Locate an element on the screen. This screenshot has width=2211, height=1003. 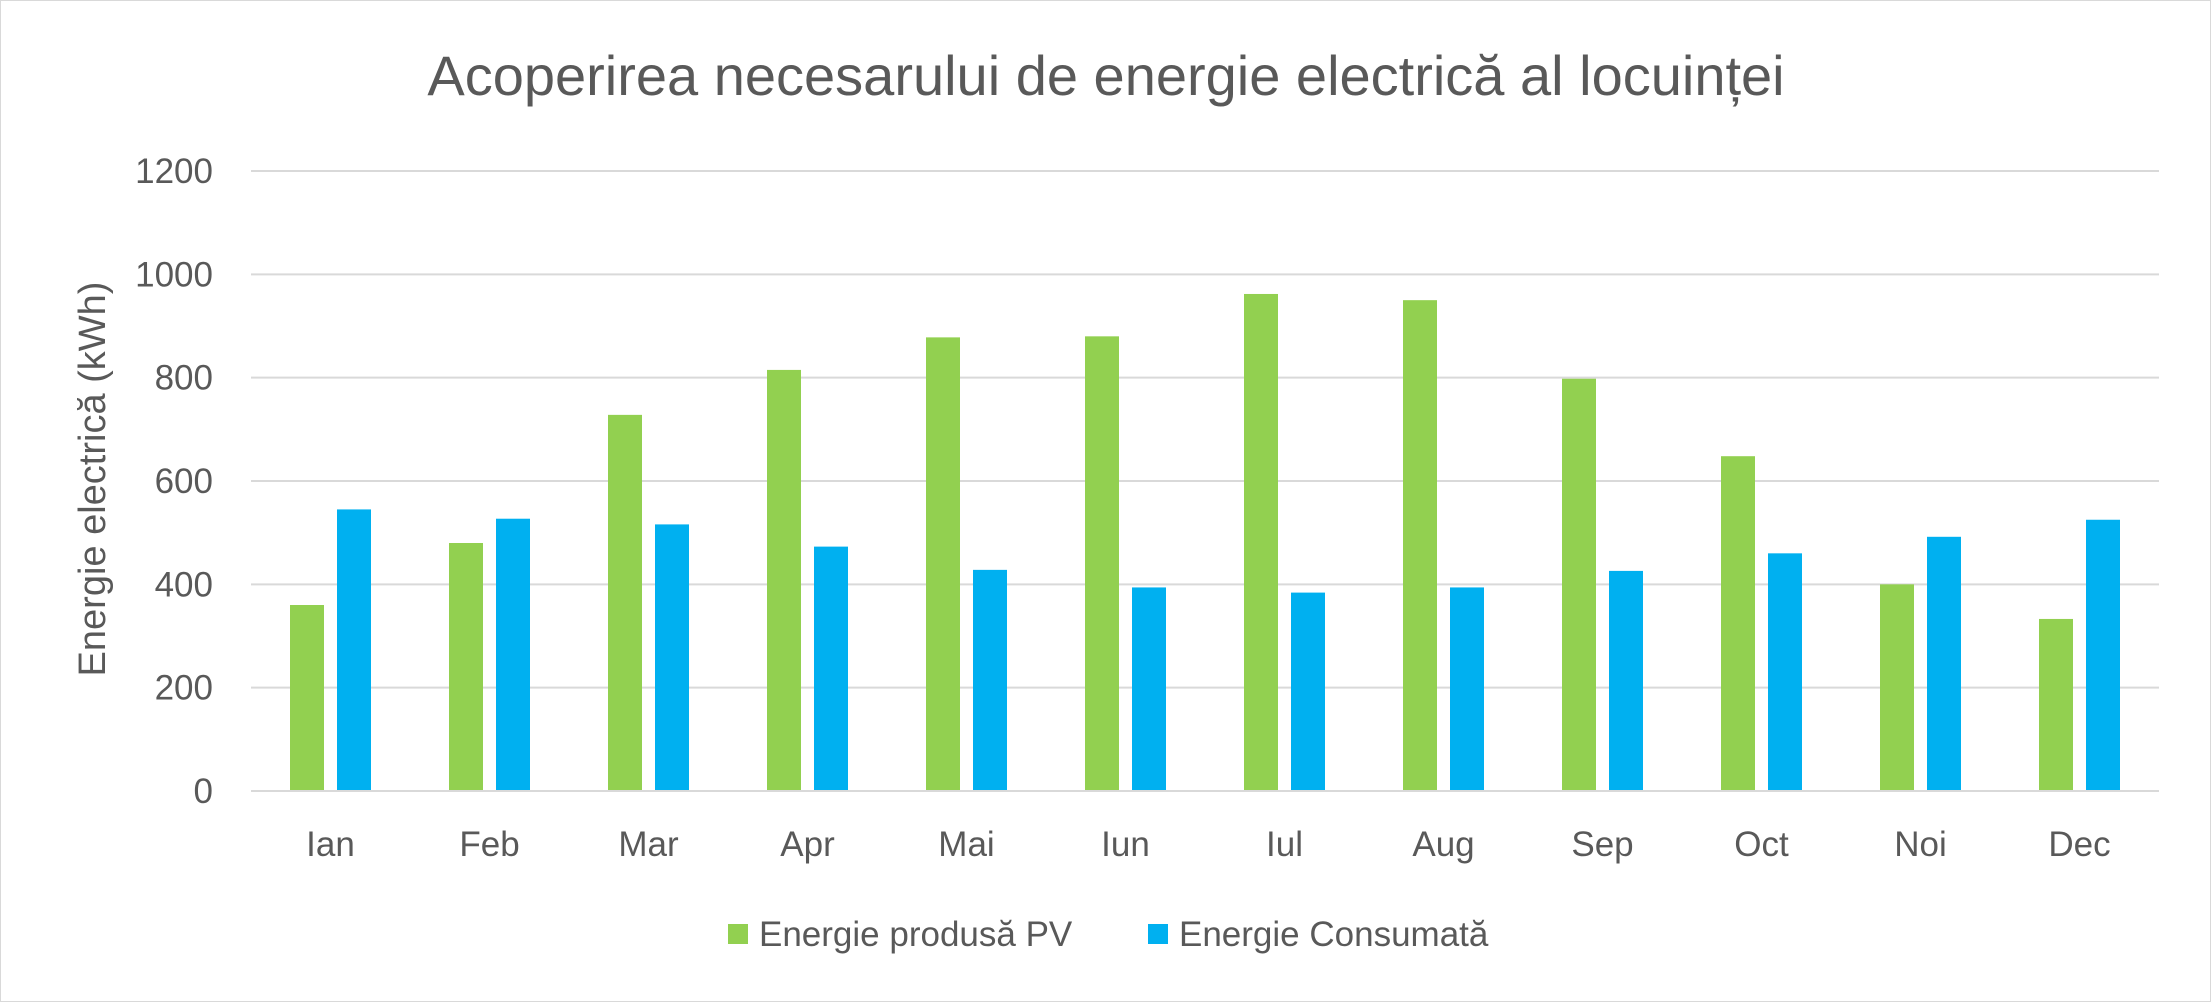
x-tick-label: Apr is located at coordinates (807, 844).